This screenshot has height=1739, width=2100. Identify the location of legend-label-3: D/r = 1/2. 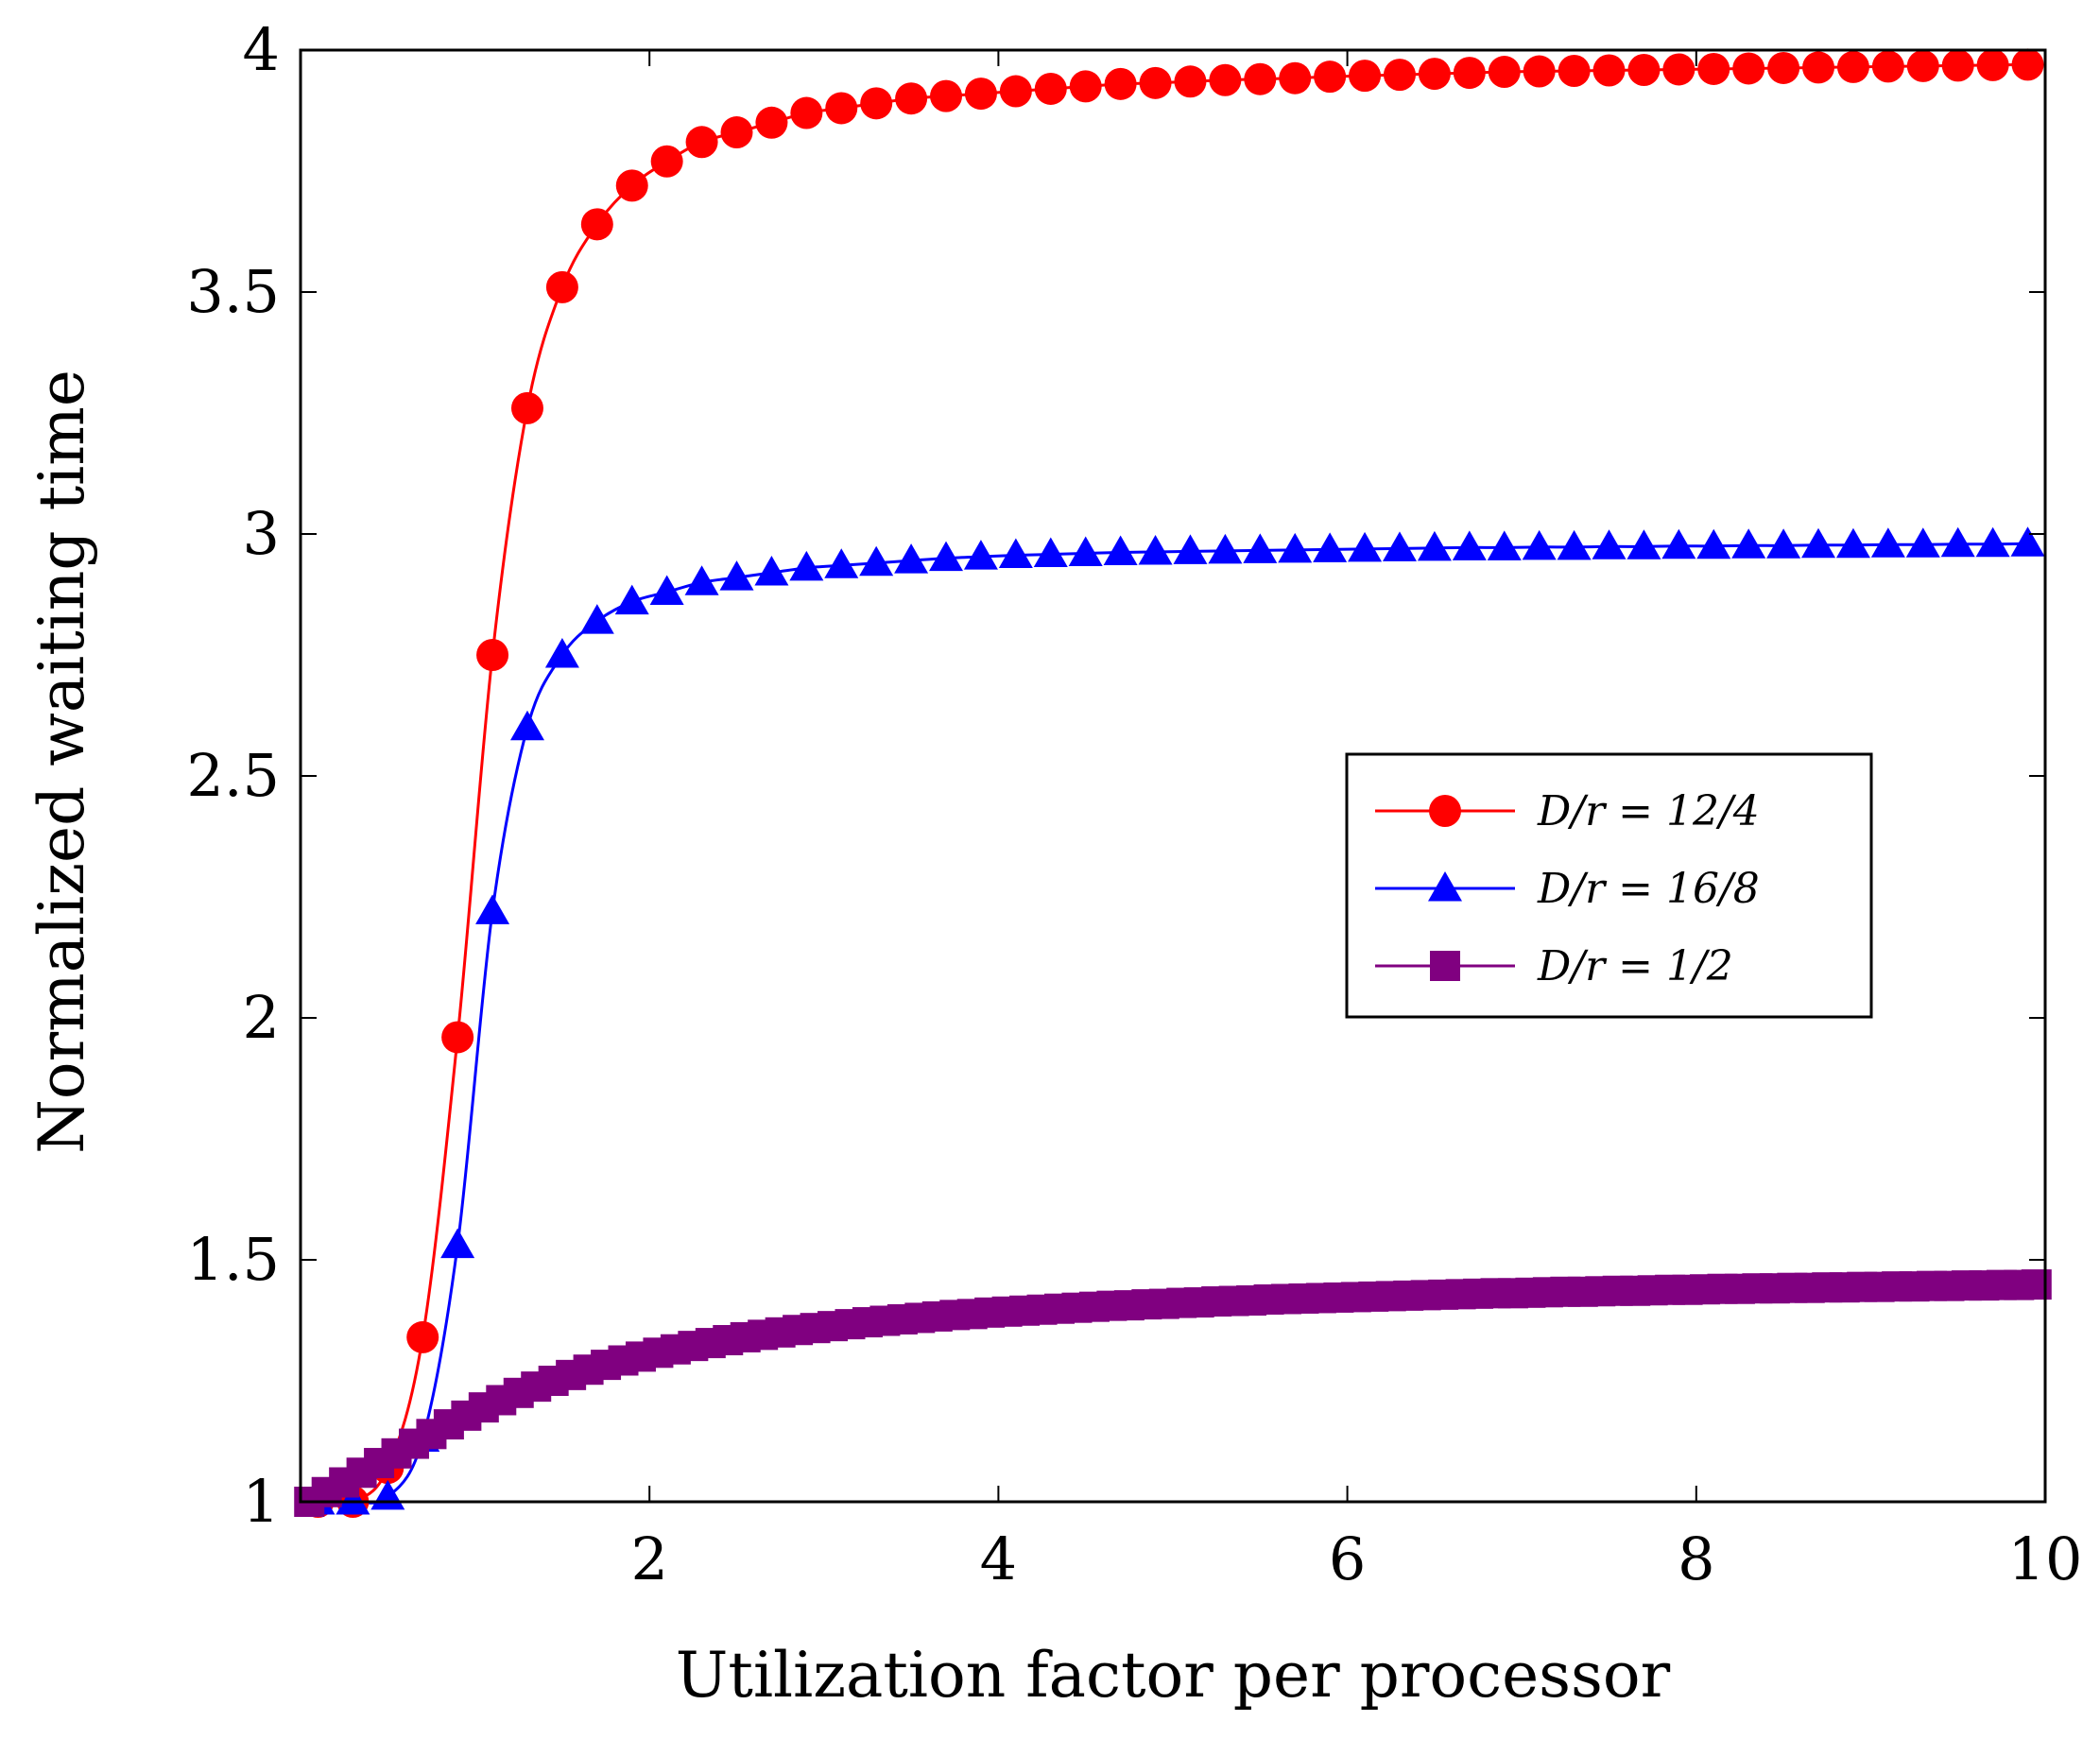
(1635, 966).